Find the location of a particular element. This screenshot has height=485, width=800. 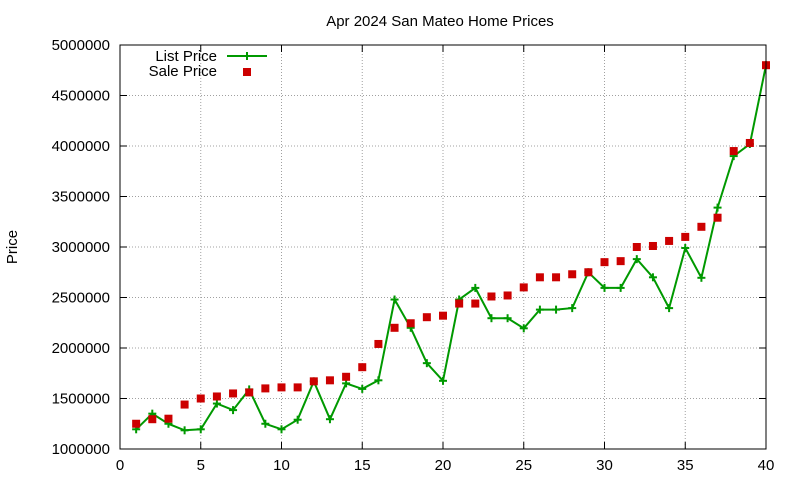

y-tick-label-2: 2000000 is located at coordinates (81, 348).